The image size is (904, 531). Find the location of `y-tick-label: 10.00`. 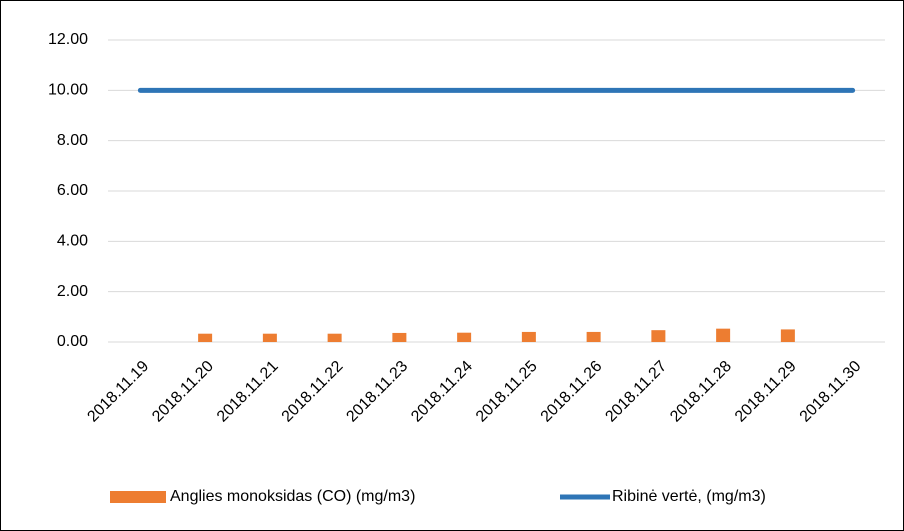

y-tick-label: 10.00 is located at coordinates (68, 90).